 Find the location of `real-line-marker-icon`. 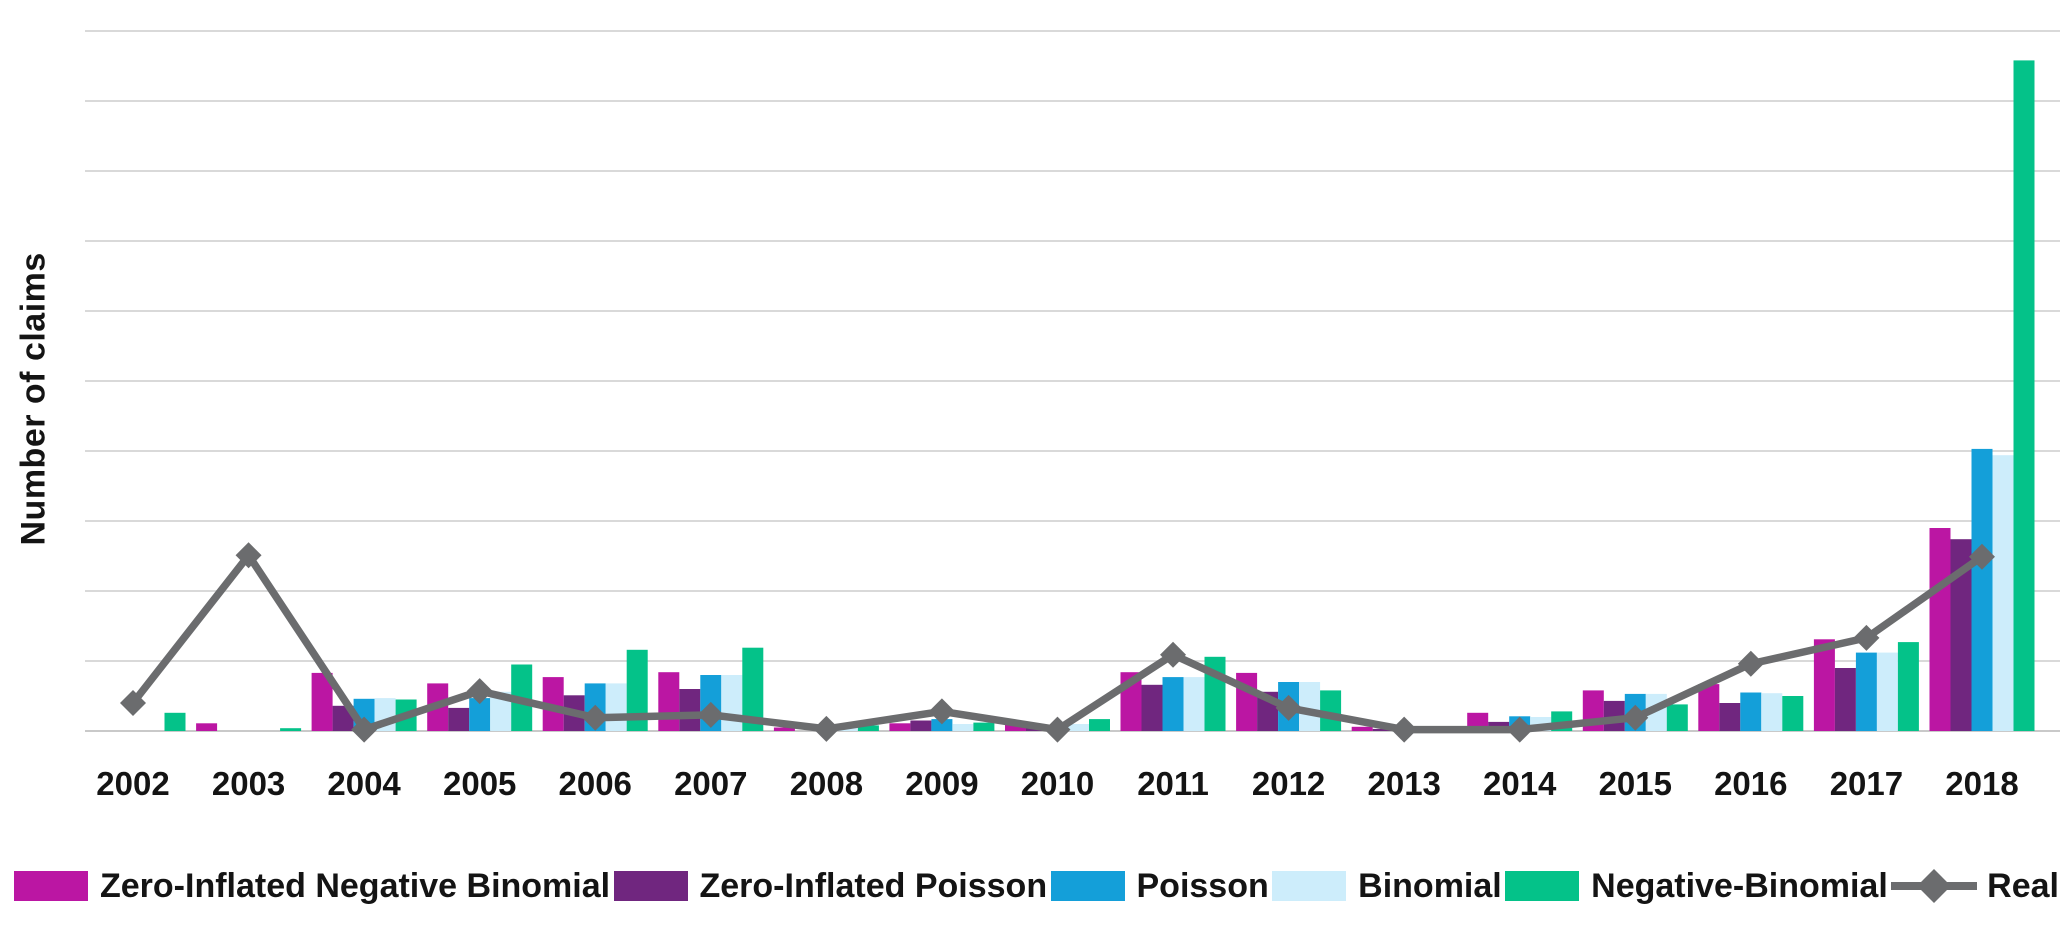

real-line-marker-icon is located at coordinates (1934, 886).